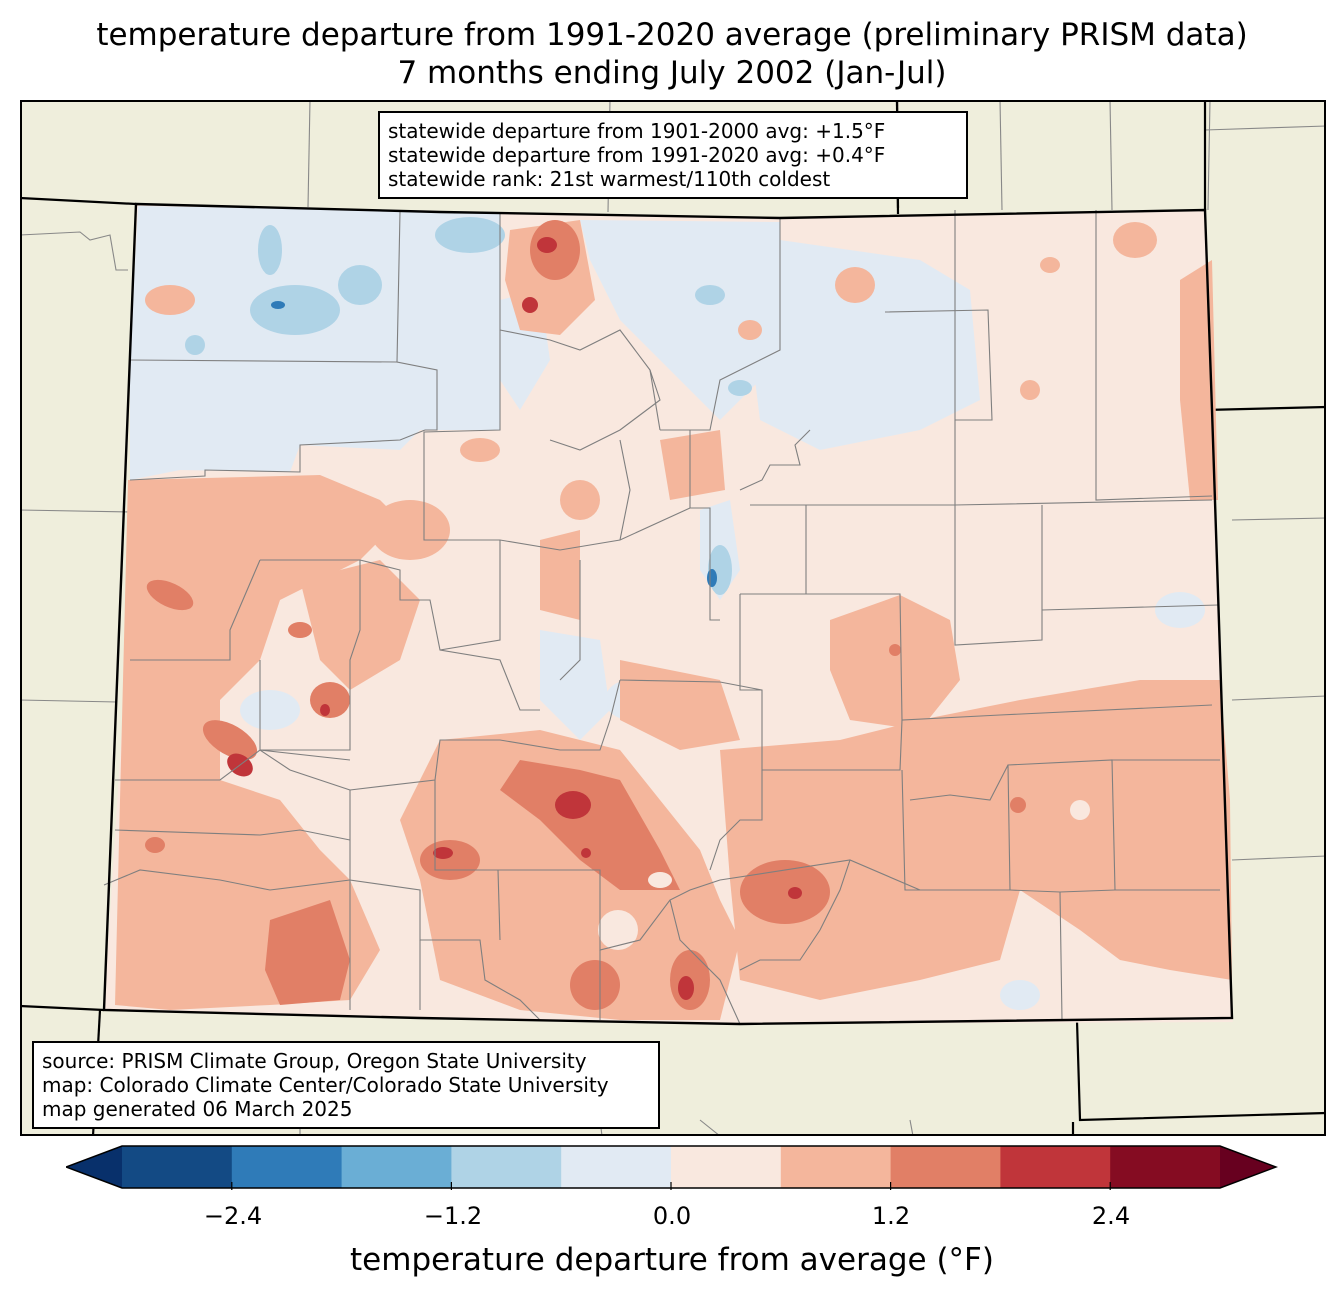 The height and width of the screenshot is (1299, 1344). Describe the element at coordinates (233, 1216) in the screenshot. I see `colorbar-tick-label: −2.4` at that location.